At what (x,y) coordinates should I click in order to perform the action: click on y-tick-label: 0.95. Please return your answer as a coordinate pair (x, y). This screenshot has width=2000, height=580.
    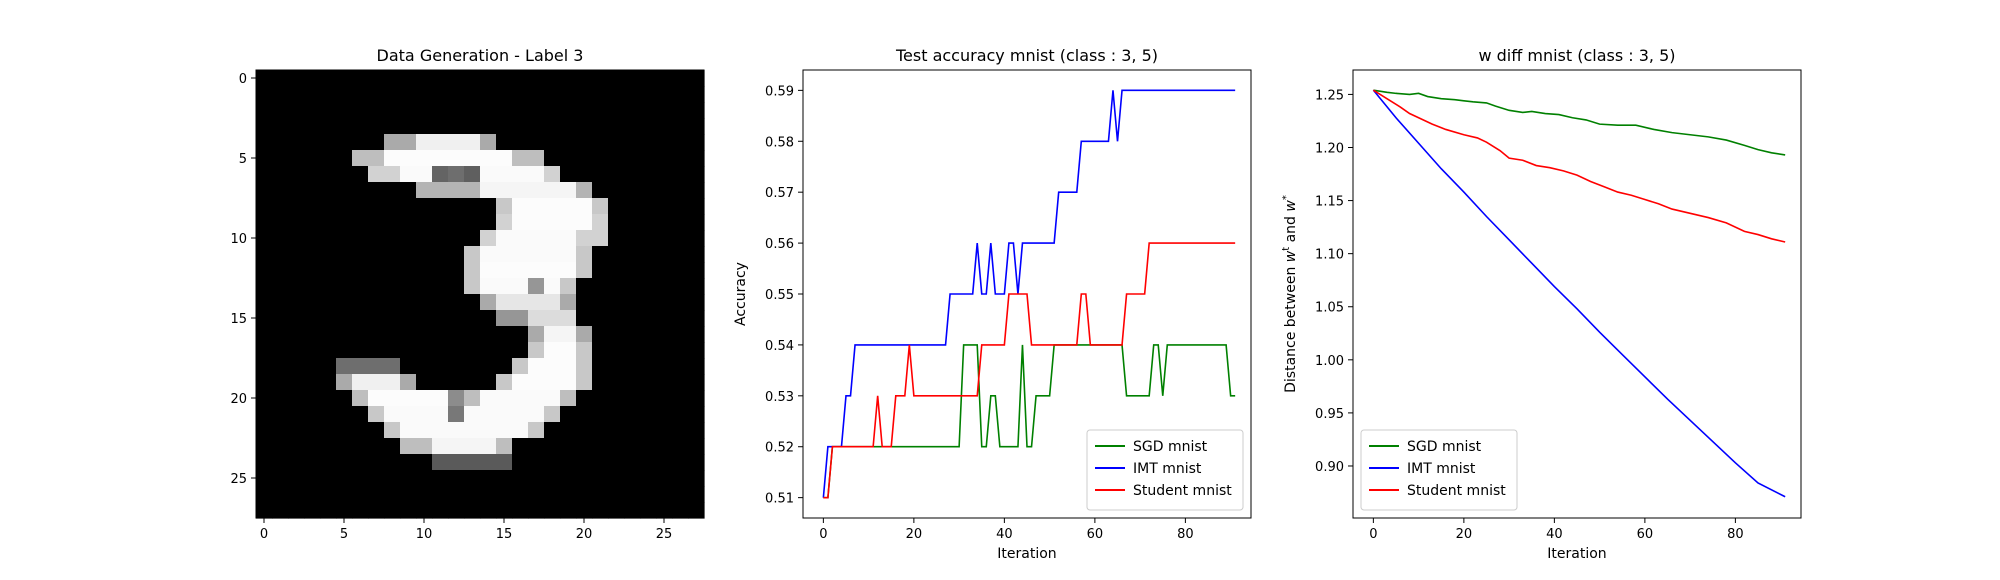
    Looking at the image, I should click on (1329, 414).